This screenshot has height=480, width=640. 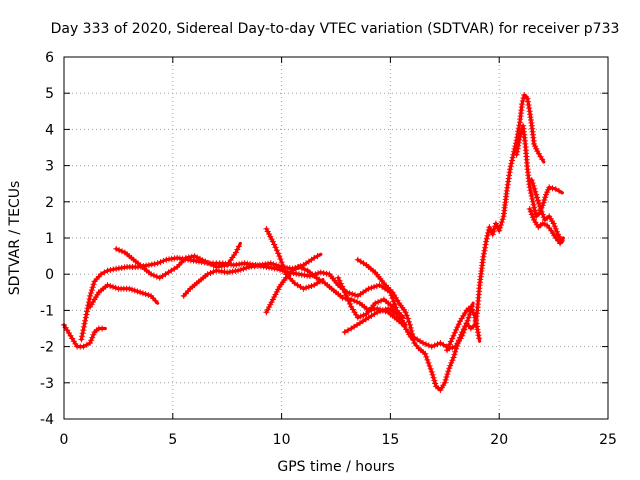 I want to click on x-tick-label: 15, so click(x=390, y=440).